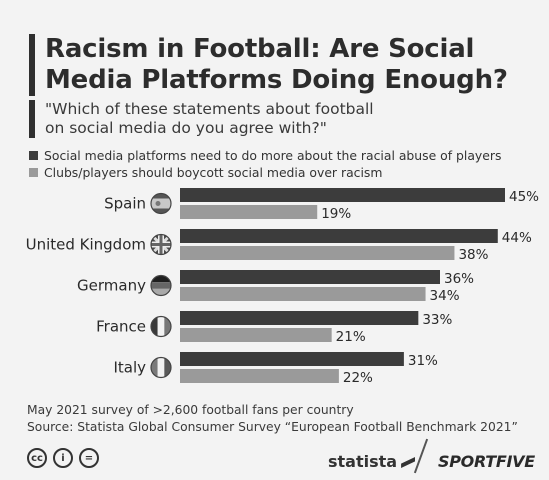 This screenshot has height=480, width=549. I want to click on data-label: 44%, so click(517, 238).